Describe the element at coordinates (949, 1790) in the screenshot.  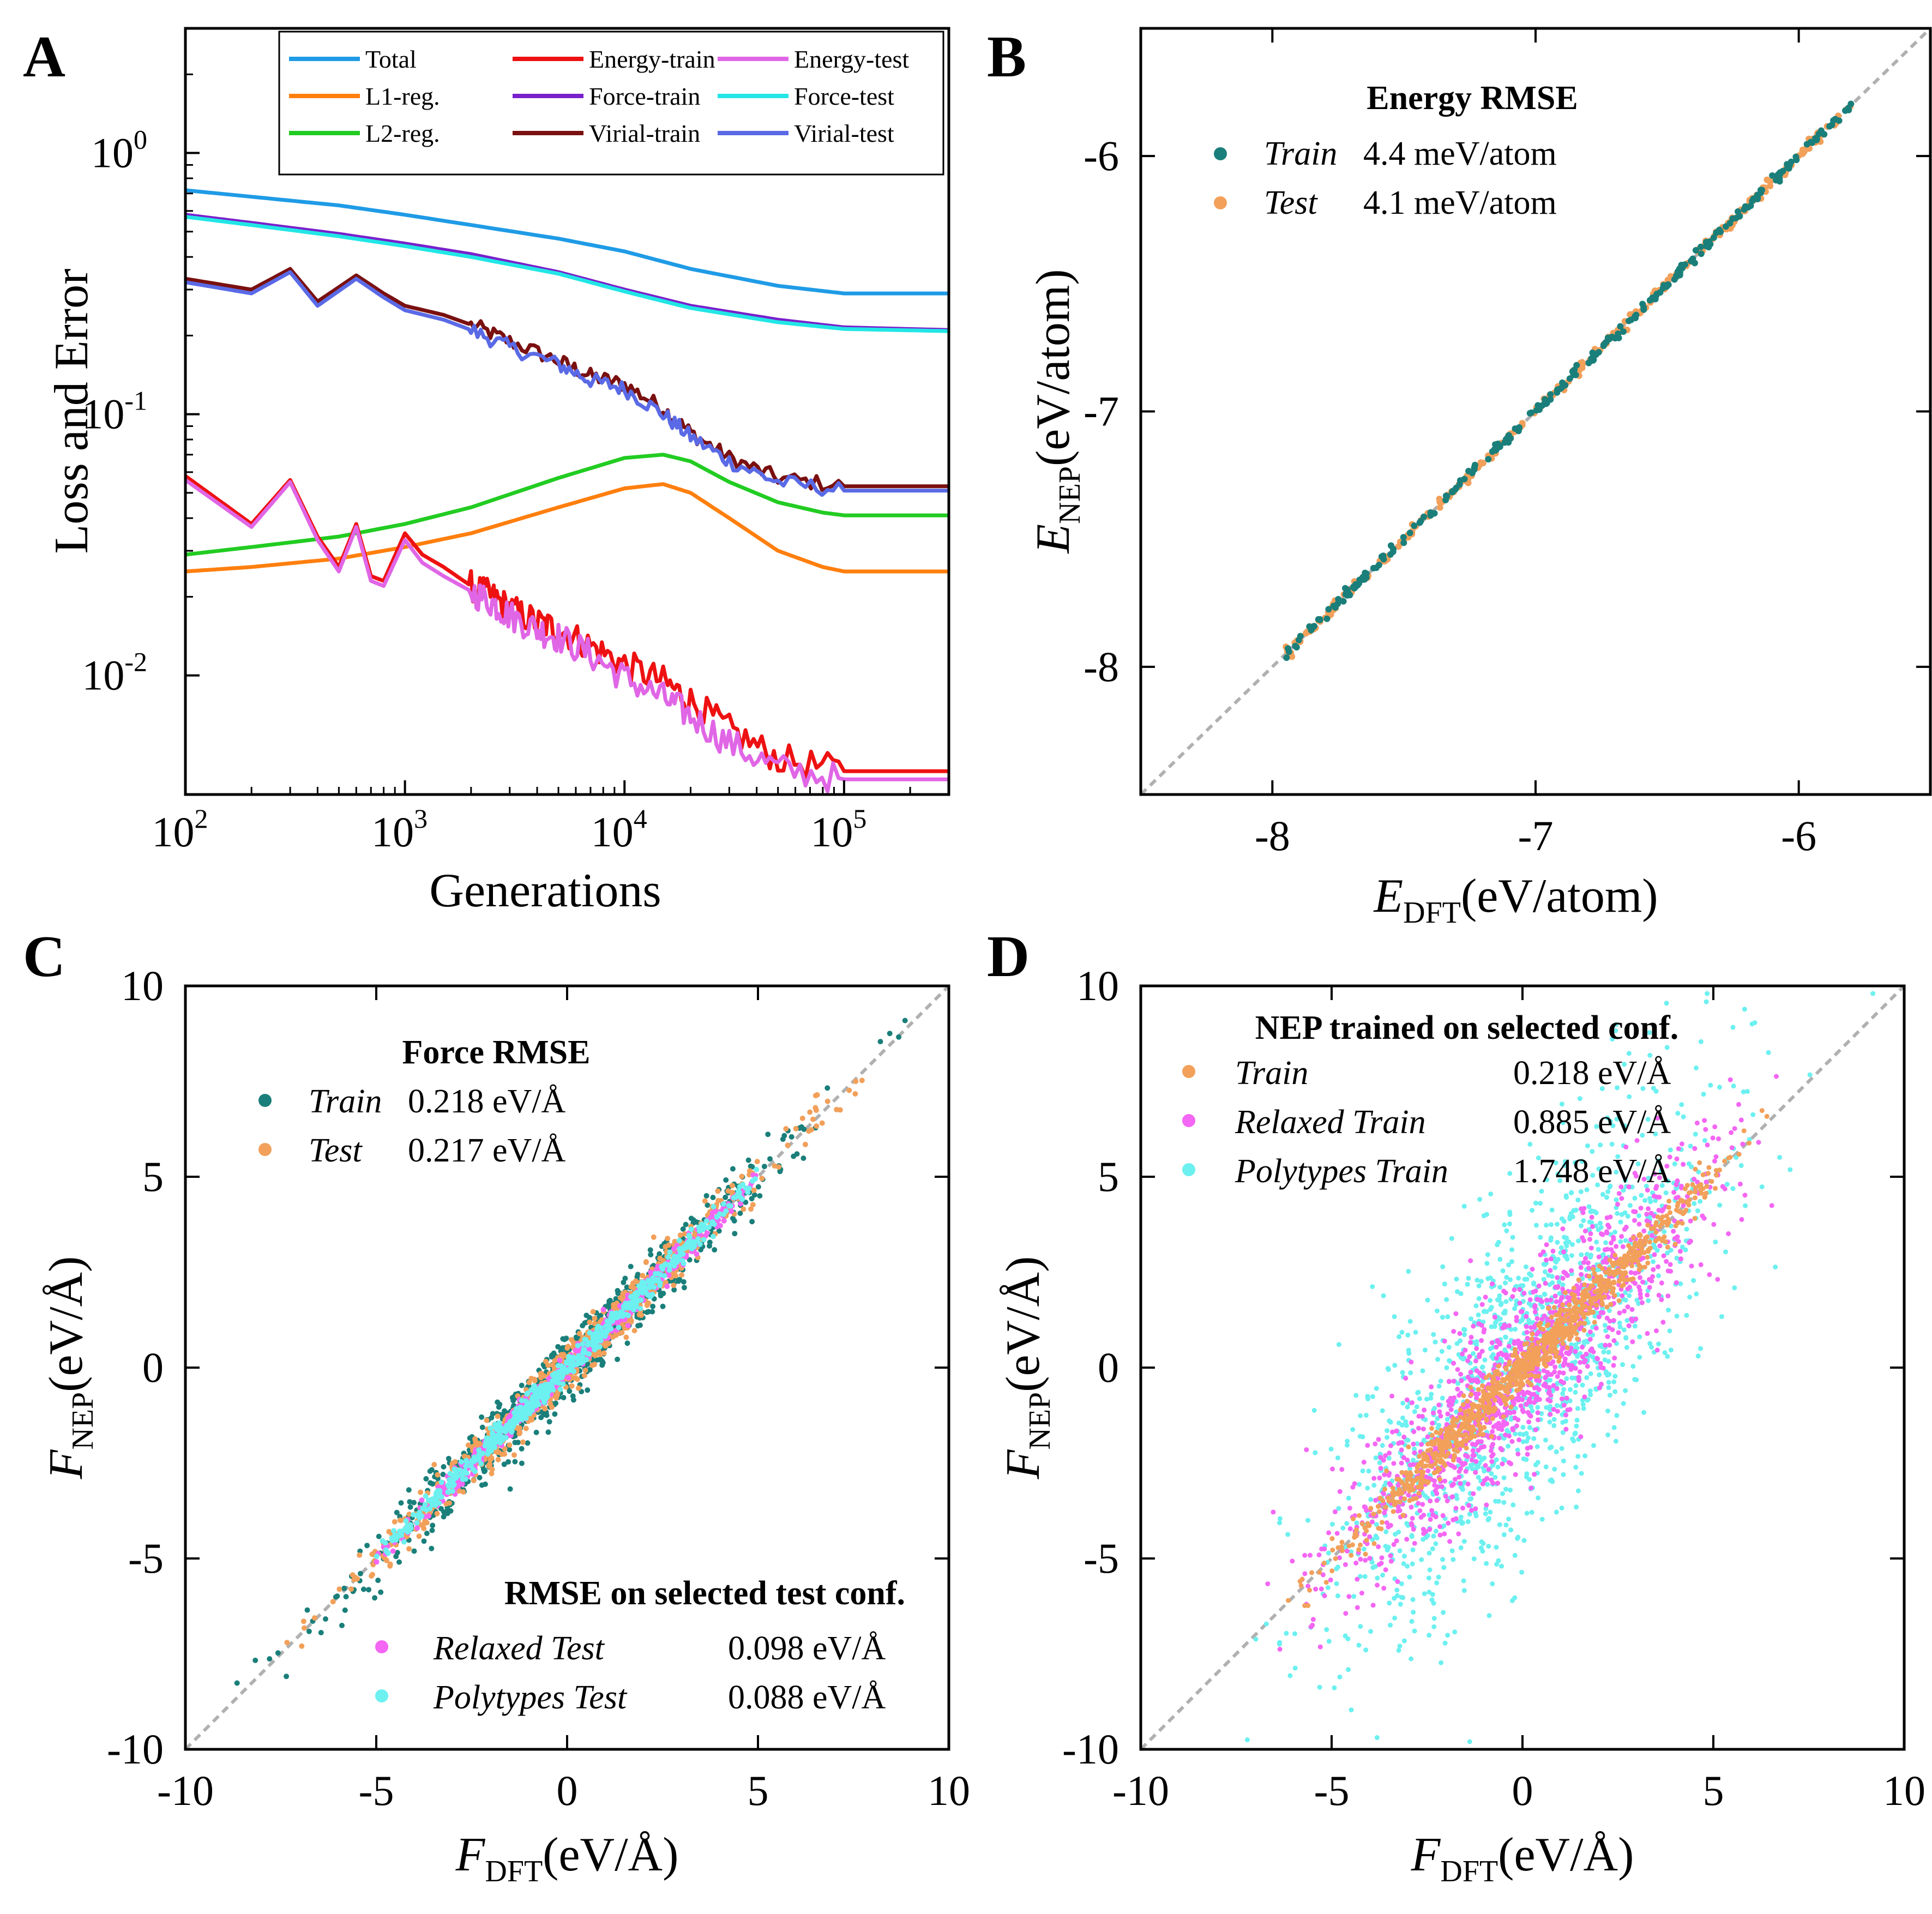
I see `x-tick-label: 10` at that location.